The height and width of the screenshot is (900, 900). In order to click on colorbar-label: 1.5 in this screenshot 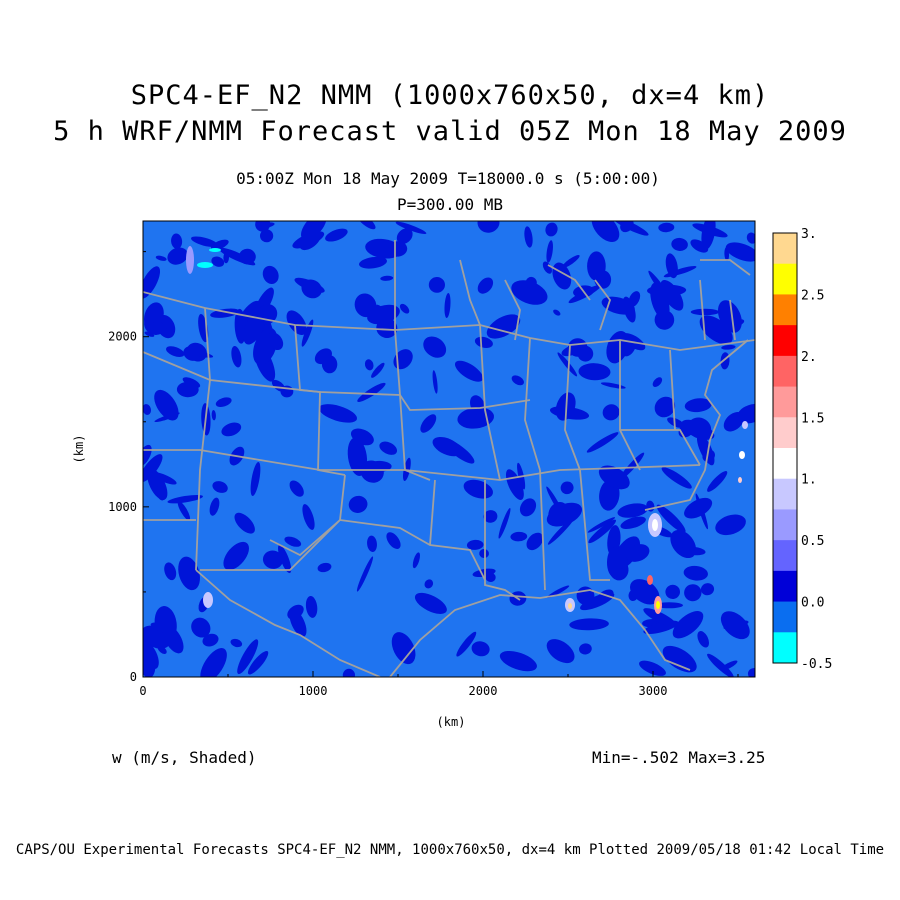, I will do `click(812, 418)`.